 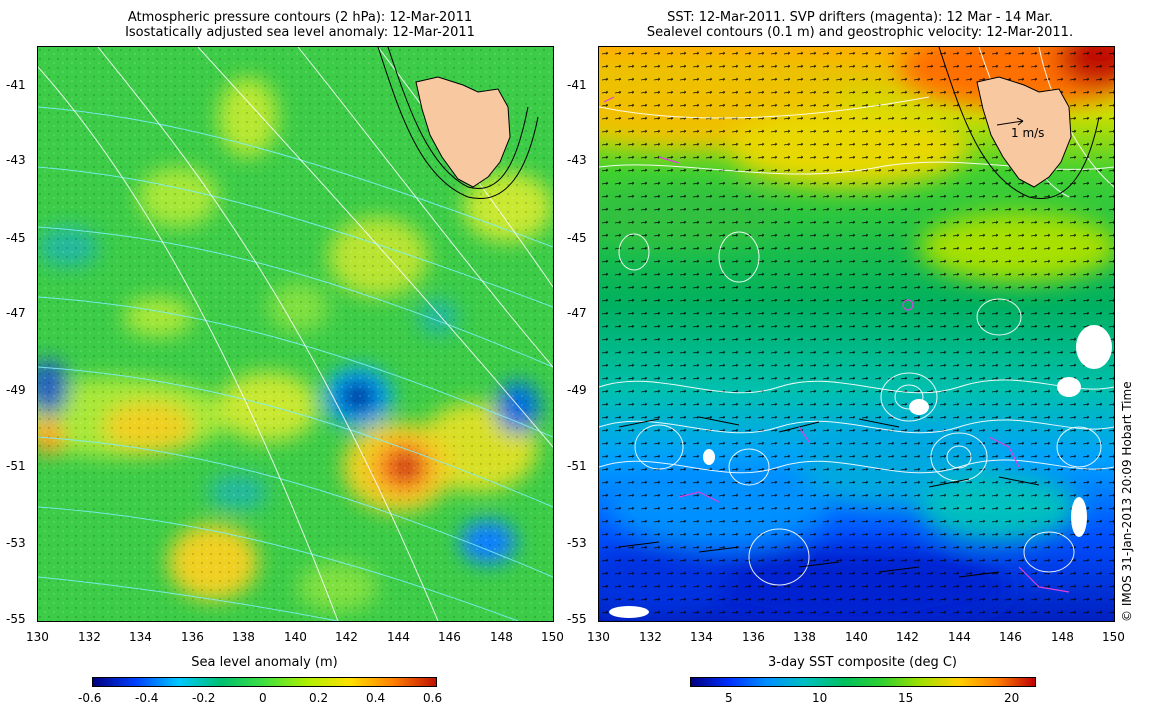 I want to click on left-y-tick: -53, so click(x=16, y=543).